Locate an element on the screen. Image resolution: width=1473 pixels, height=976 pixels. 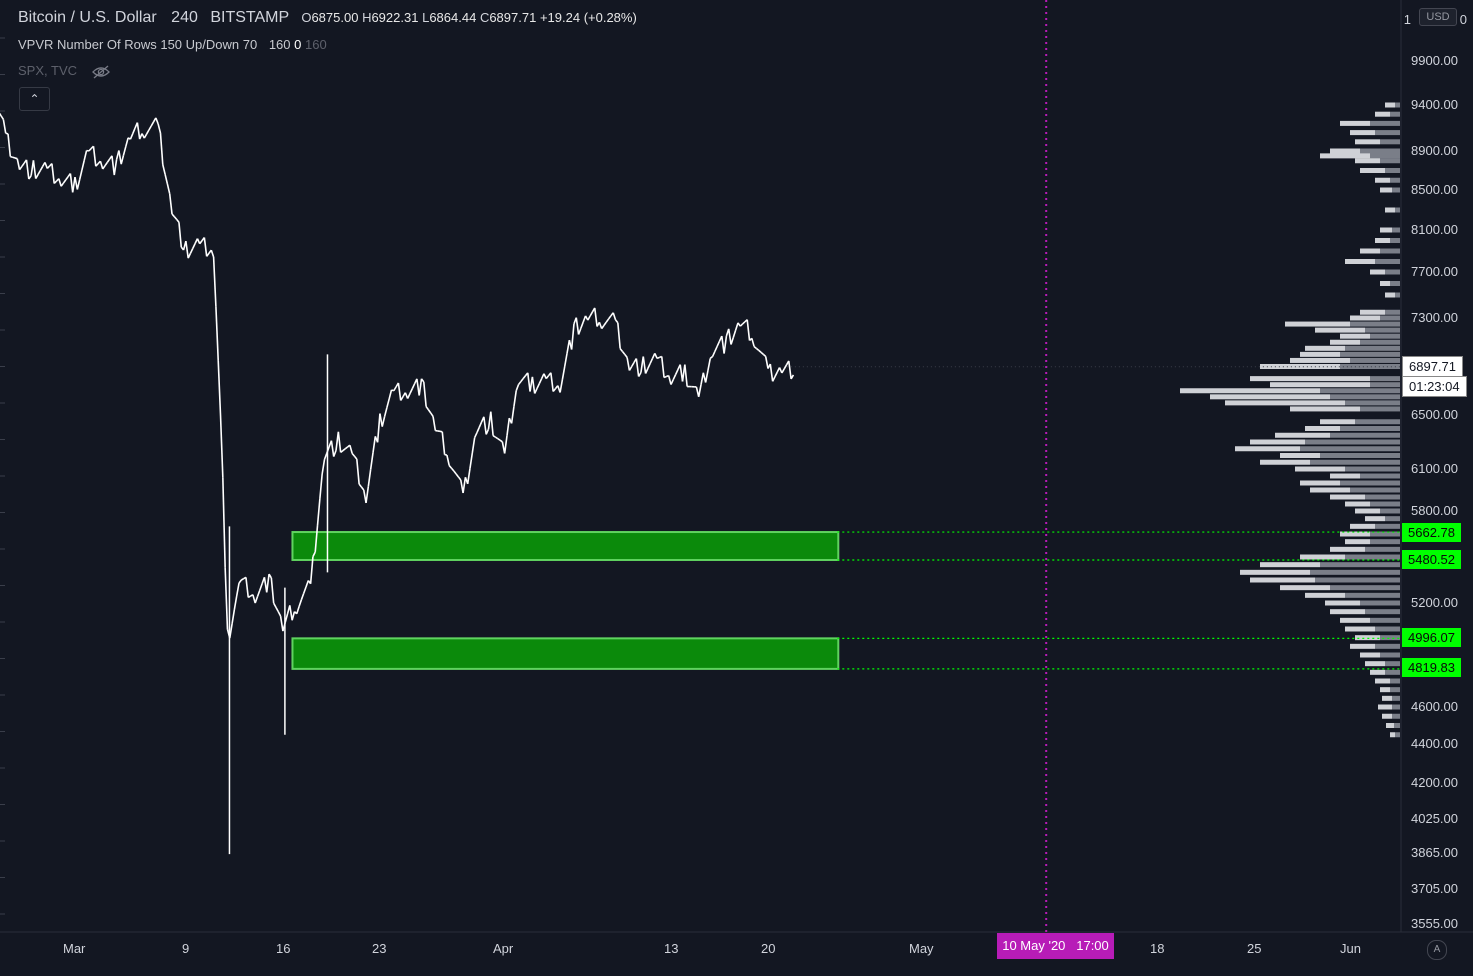
eye-slash-icon is located at coordinates (101, 72).